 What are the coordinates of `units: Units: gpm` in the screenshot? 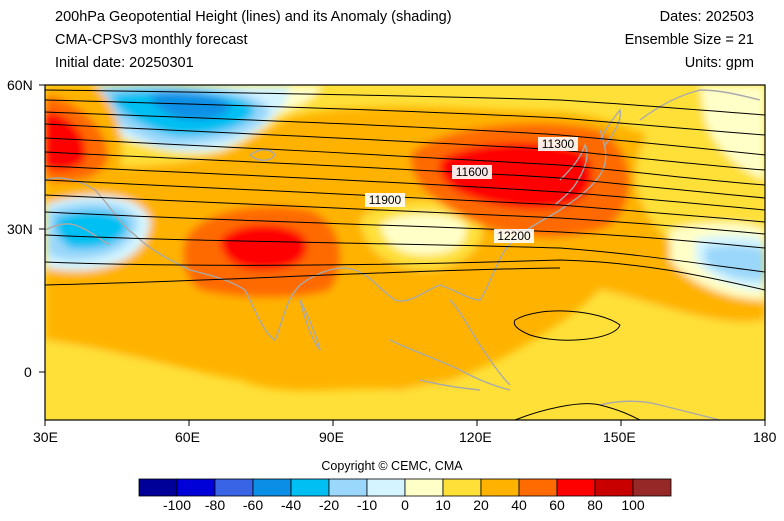 It's located at (719, 63).